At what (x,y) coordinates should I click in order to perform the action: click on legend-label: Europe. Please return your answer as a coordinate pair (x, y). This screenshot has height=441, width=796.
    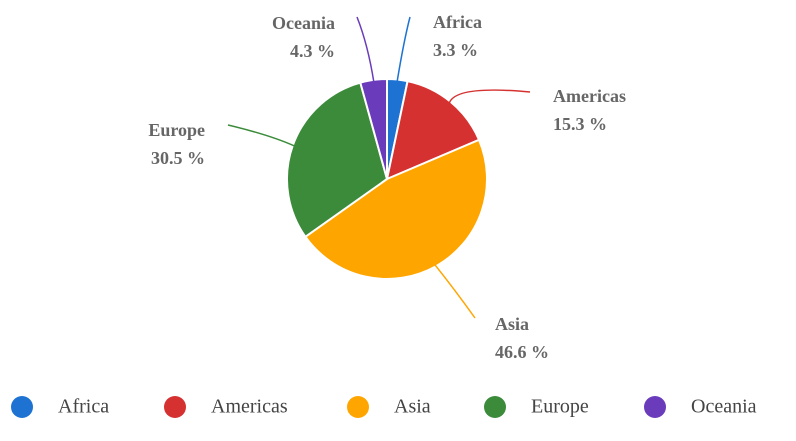
    Looking at the image, I should click on (560, 407).